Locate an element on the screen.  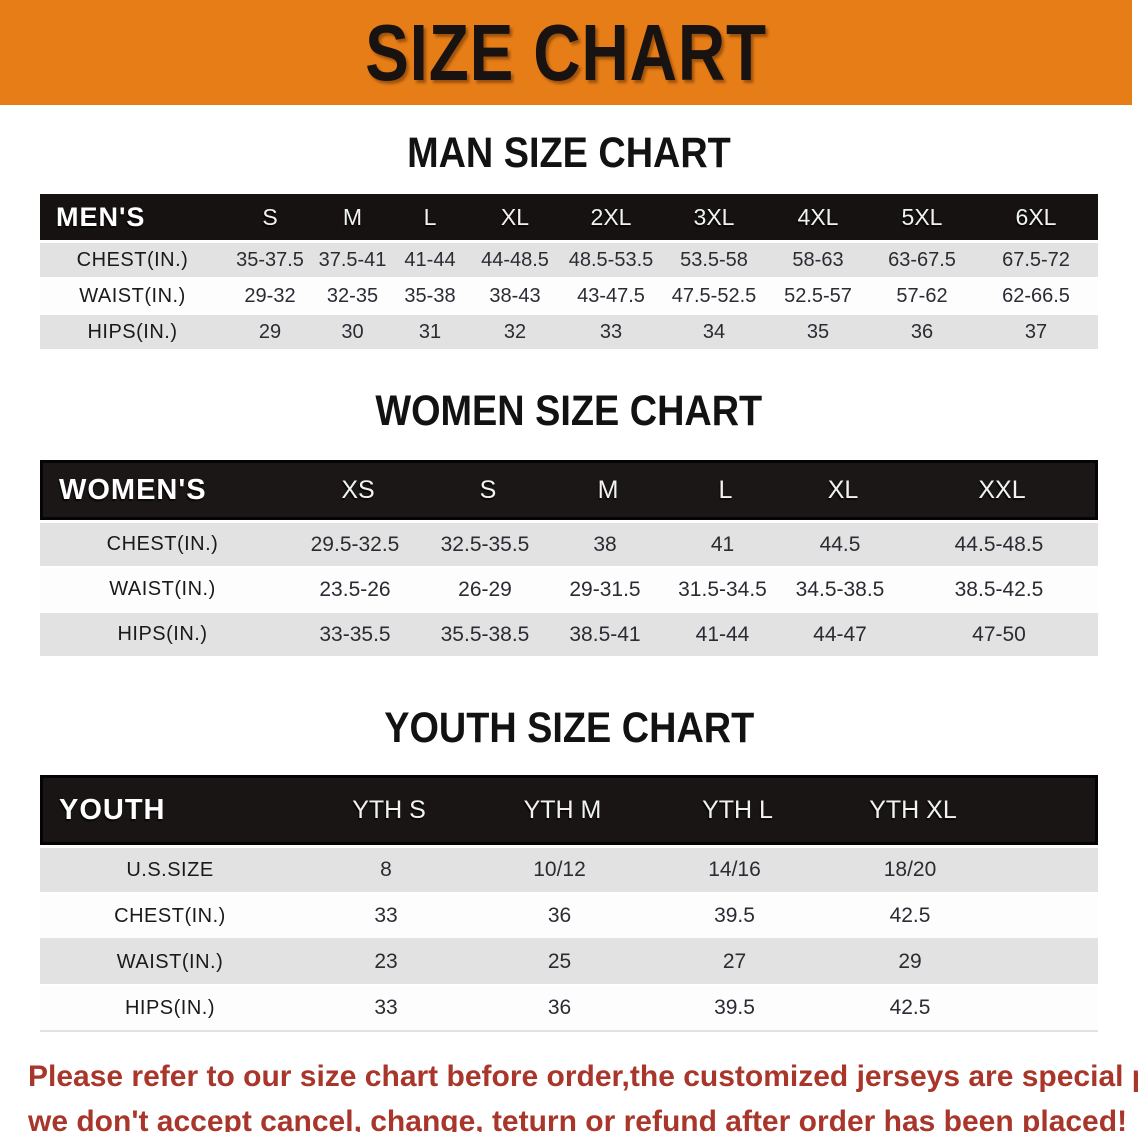
men-measurement-value: 44-48.5 is located at coordinates (515, 259).